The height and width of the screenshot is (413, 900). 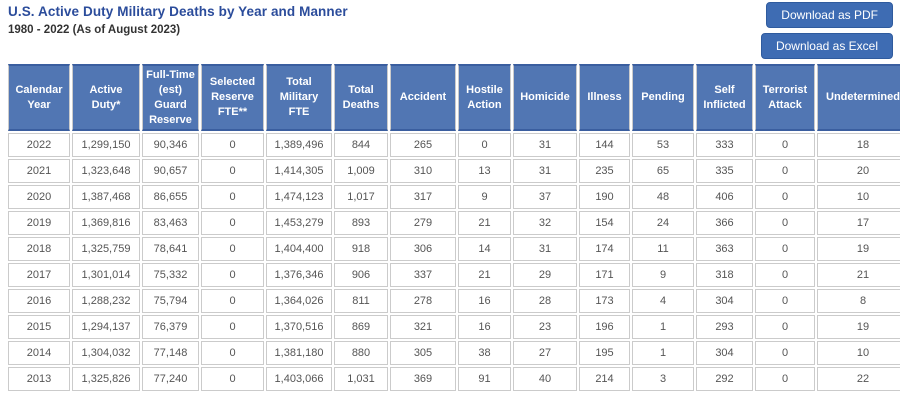 I want to click on table-cell: 2017, so click(x=39, y=275).